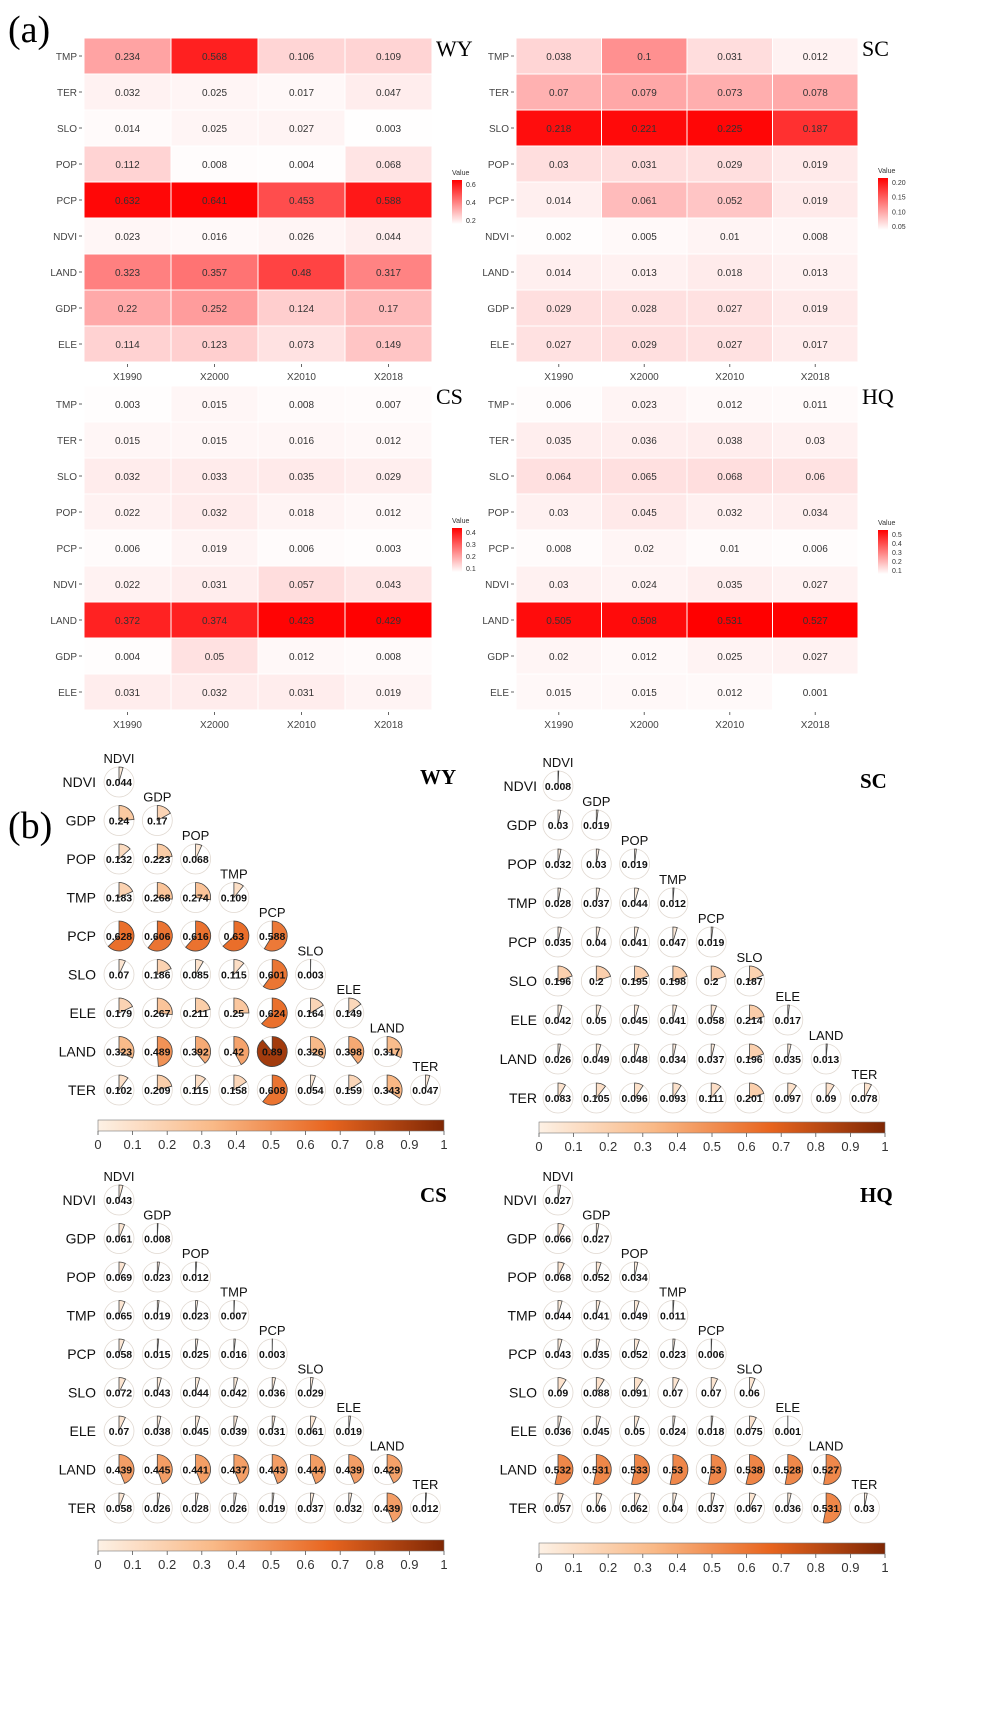 The width and height of the screenshot is (1000, 1719). What do you see at coordinates (558, 1201) in the screenshot?
I see `pie-value-label: 0.027` at bounding box center [558, 1201].